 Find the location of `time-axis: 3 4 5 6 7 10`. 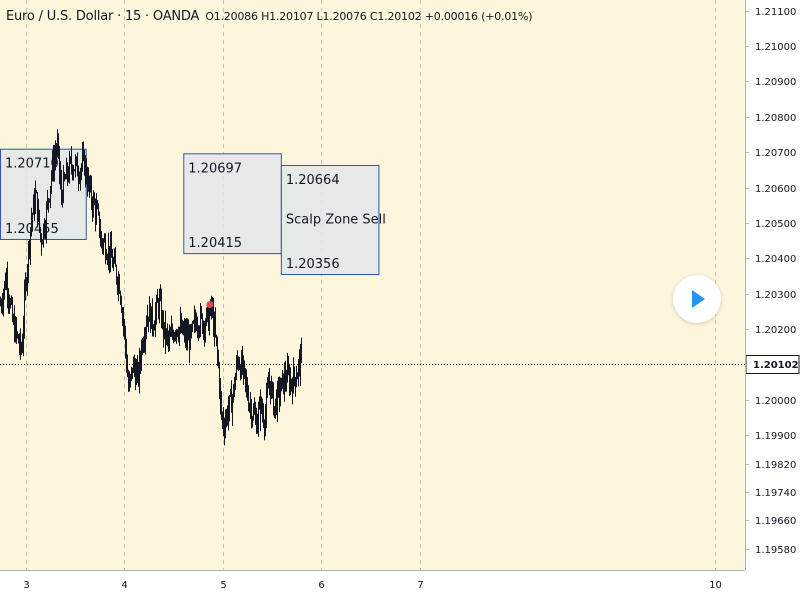

time-axis: 3 4 5 6 7 10 is located at coordinates (372, 585).